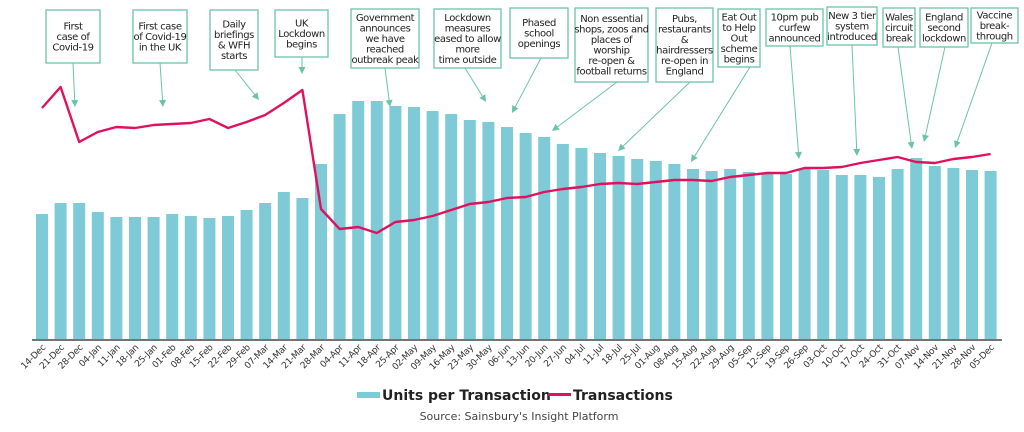 The width and height of the screenshot is (1024, 432). I want to click on bar-31-Oct, so click(897, 254).